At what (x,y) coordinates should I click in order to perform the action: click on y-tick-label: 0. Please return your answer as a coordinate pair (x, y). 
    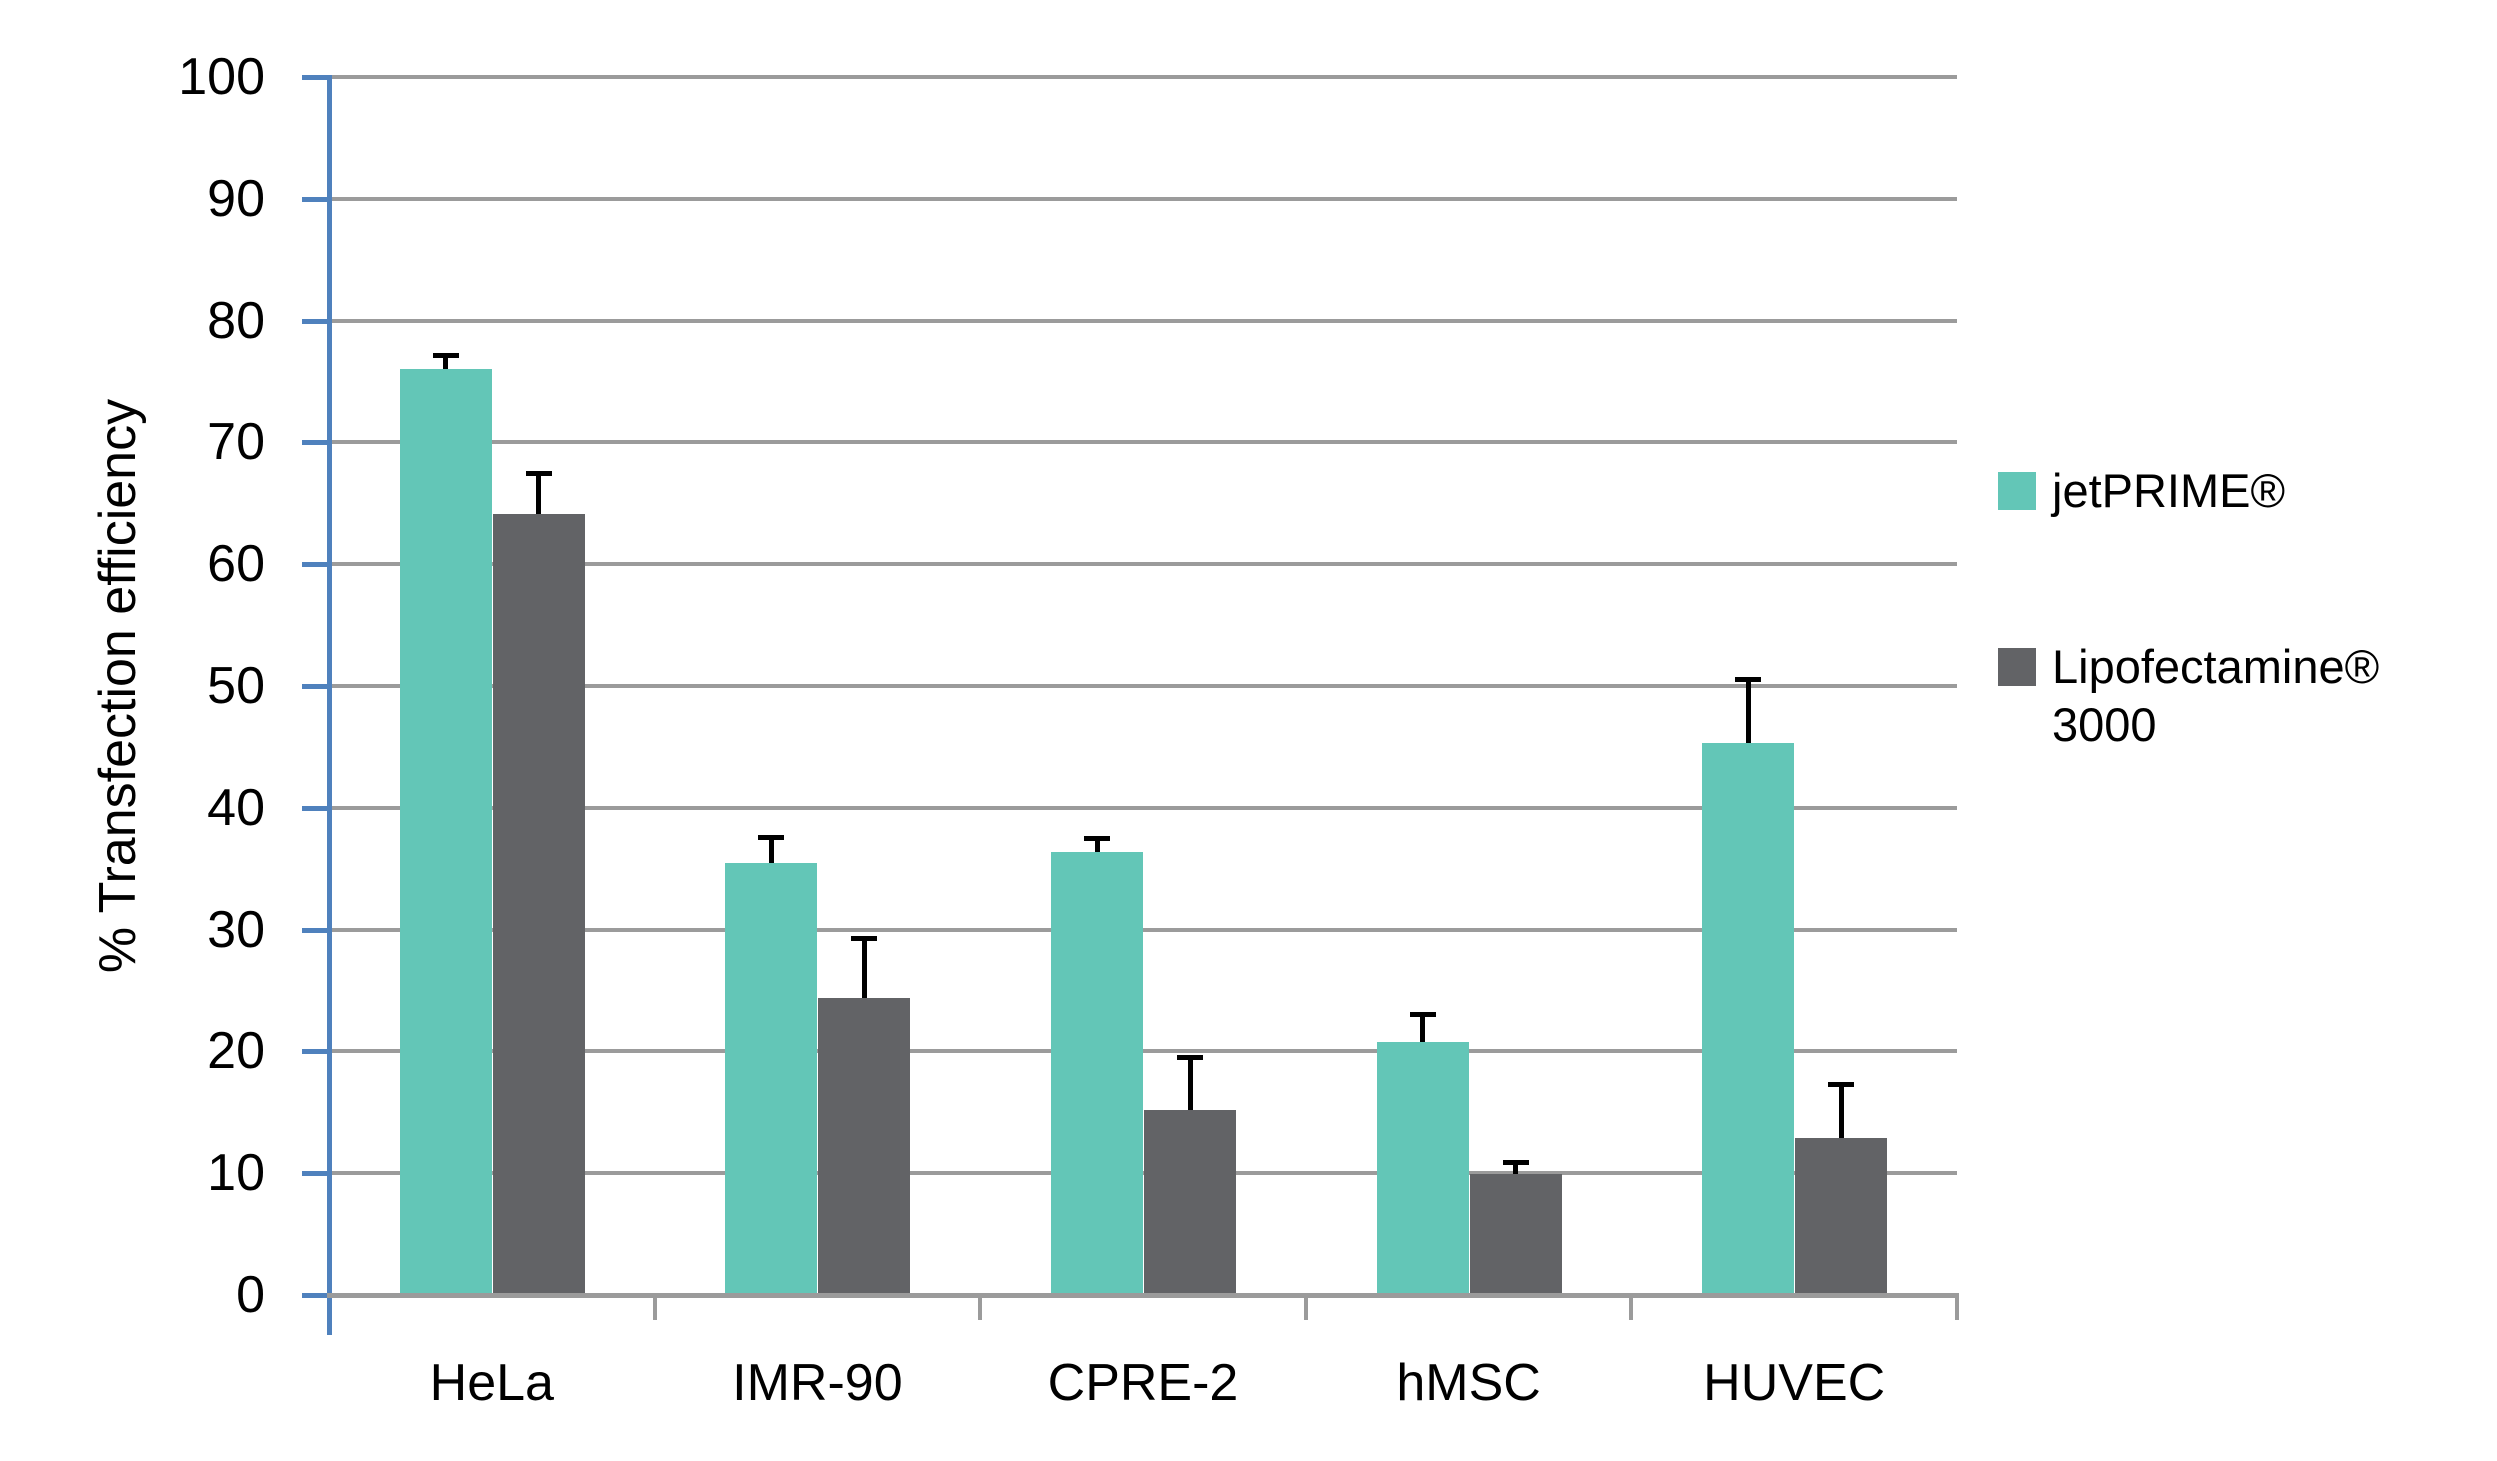
    Looking at the image, I should click on (250, 1295).